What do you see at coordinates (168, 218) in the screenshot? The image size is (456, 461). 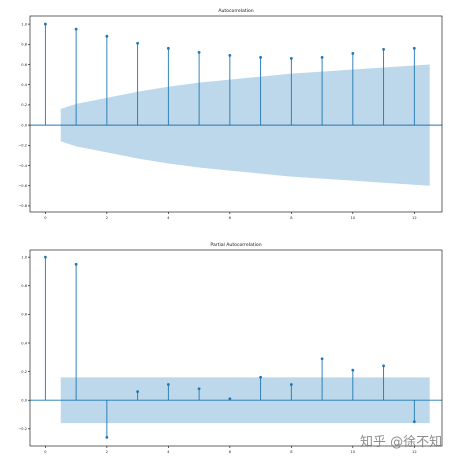 I see `acf-xtick-label: 4` at bounding box center [168, 218].